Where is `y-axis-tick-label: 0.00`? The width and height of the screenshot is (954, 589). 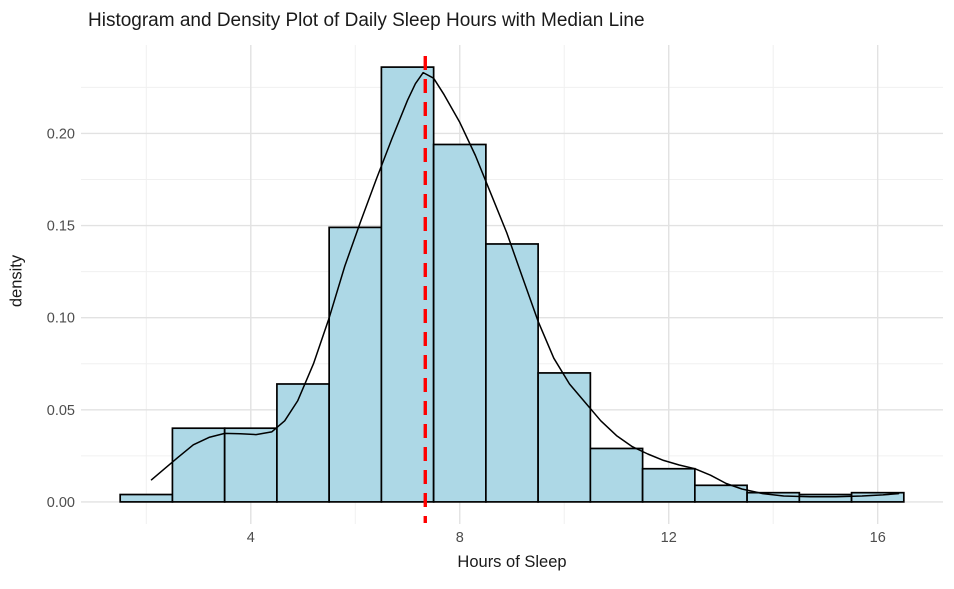 y-axis-tick-label: 0.00 is located at coordinates (61, 503).